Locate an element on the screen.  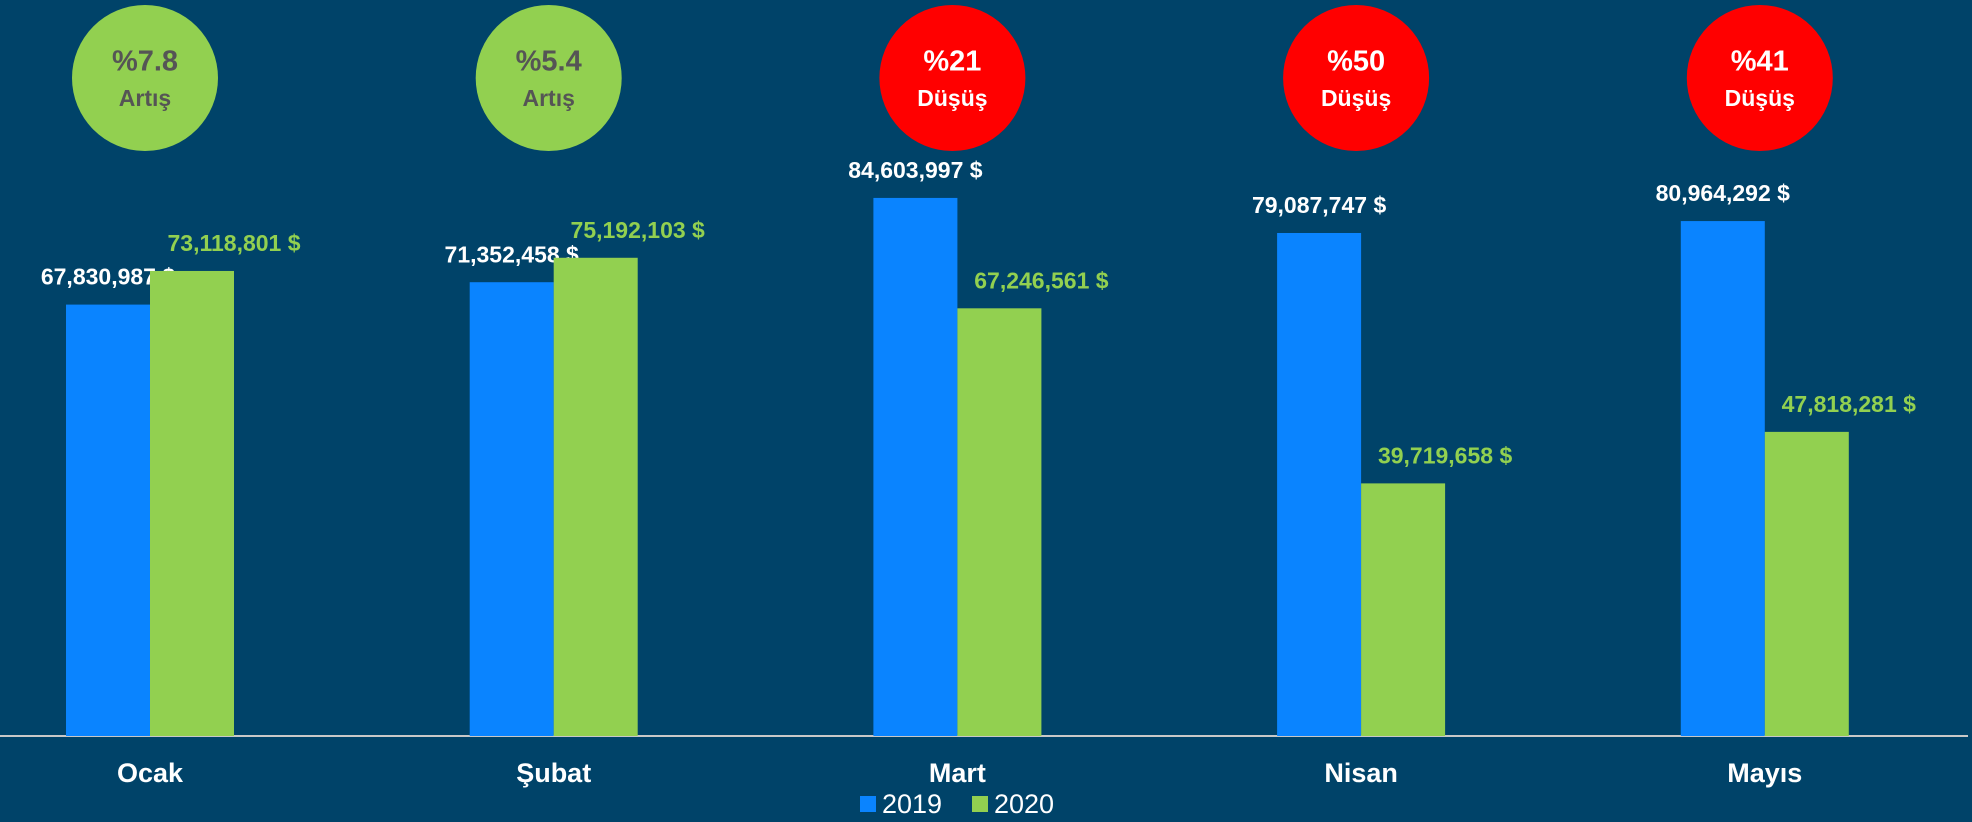
x-tick-label: Nisan is located at coordinates (1361, 773).